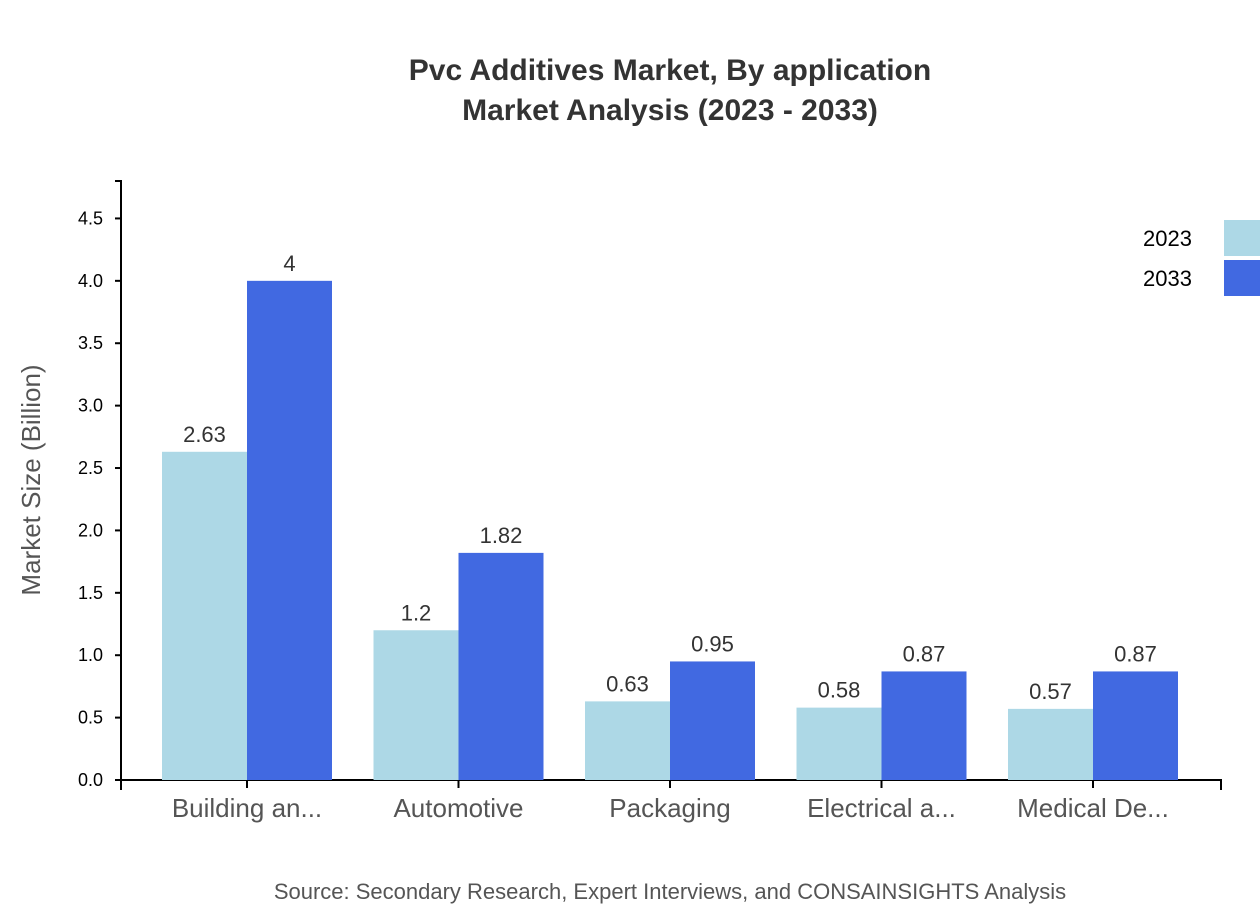 This screenshot has width=1260, height=920. Describe the element at coordinates (100, 485) in the screenshot. I see `y-axis: 0.0 0.5 1.0 1.5 2.0 2.5 3.0 3.5 4.0 4.5` at that location.